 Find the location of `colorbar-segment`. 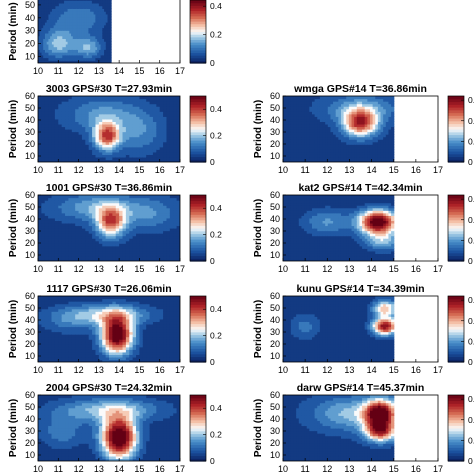

colorbar-segment is located at coordinates (198, 230).